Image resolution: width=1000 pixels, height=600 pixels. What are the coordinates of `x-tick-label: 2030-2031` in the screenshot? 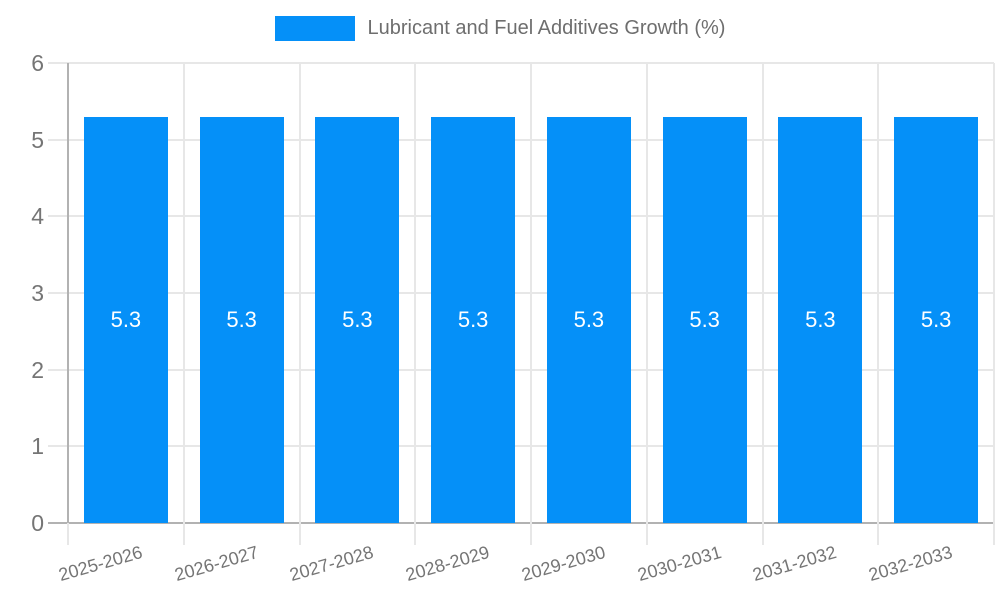 It's located at (679, 563).